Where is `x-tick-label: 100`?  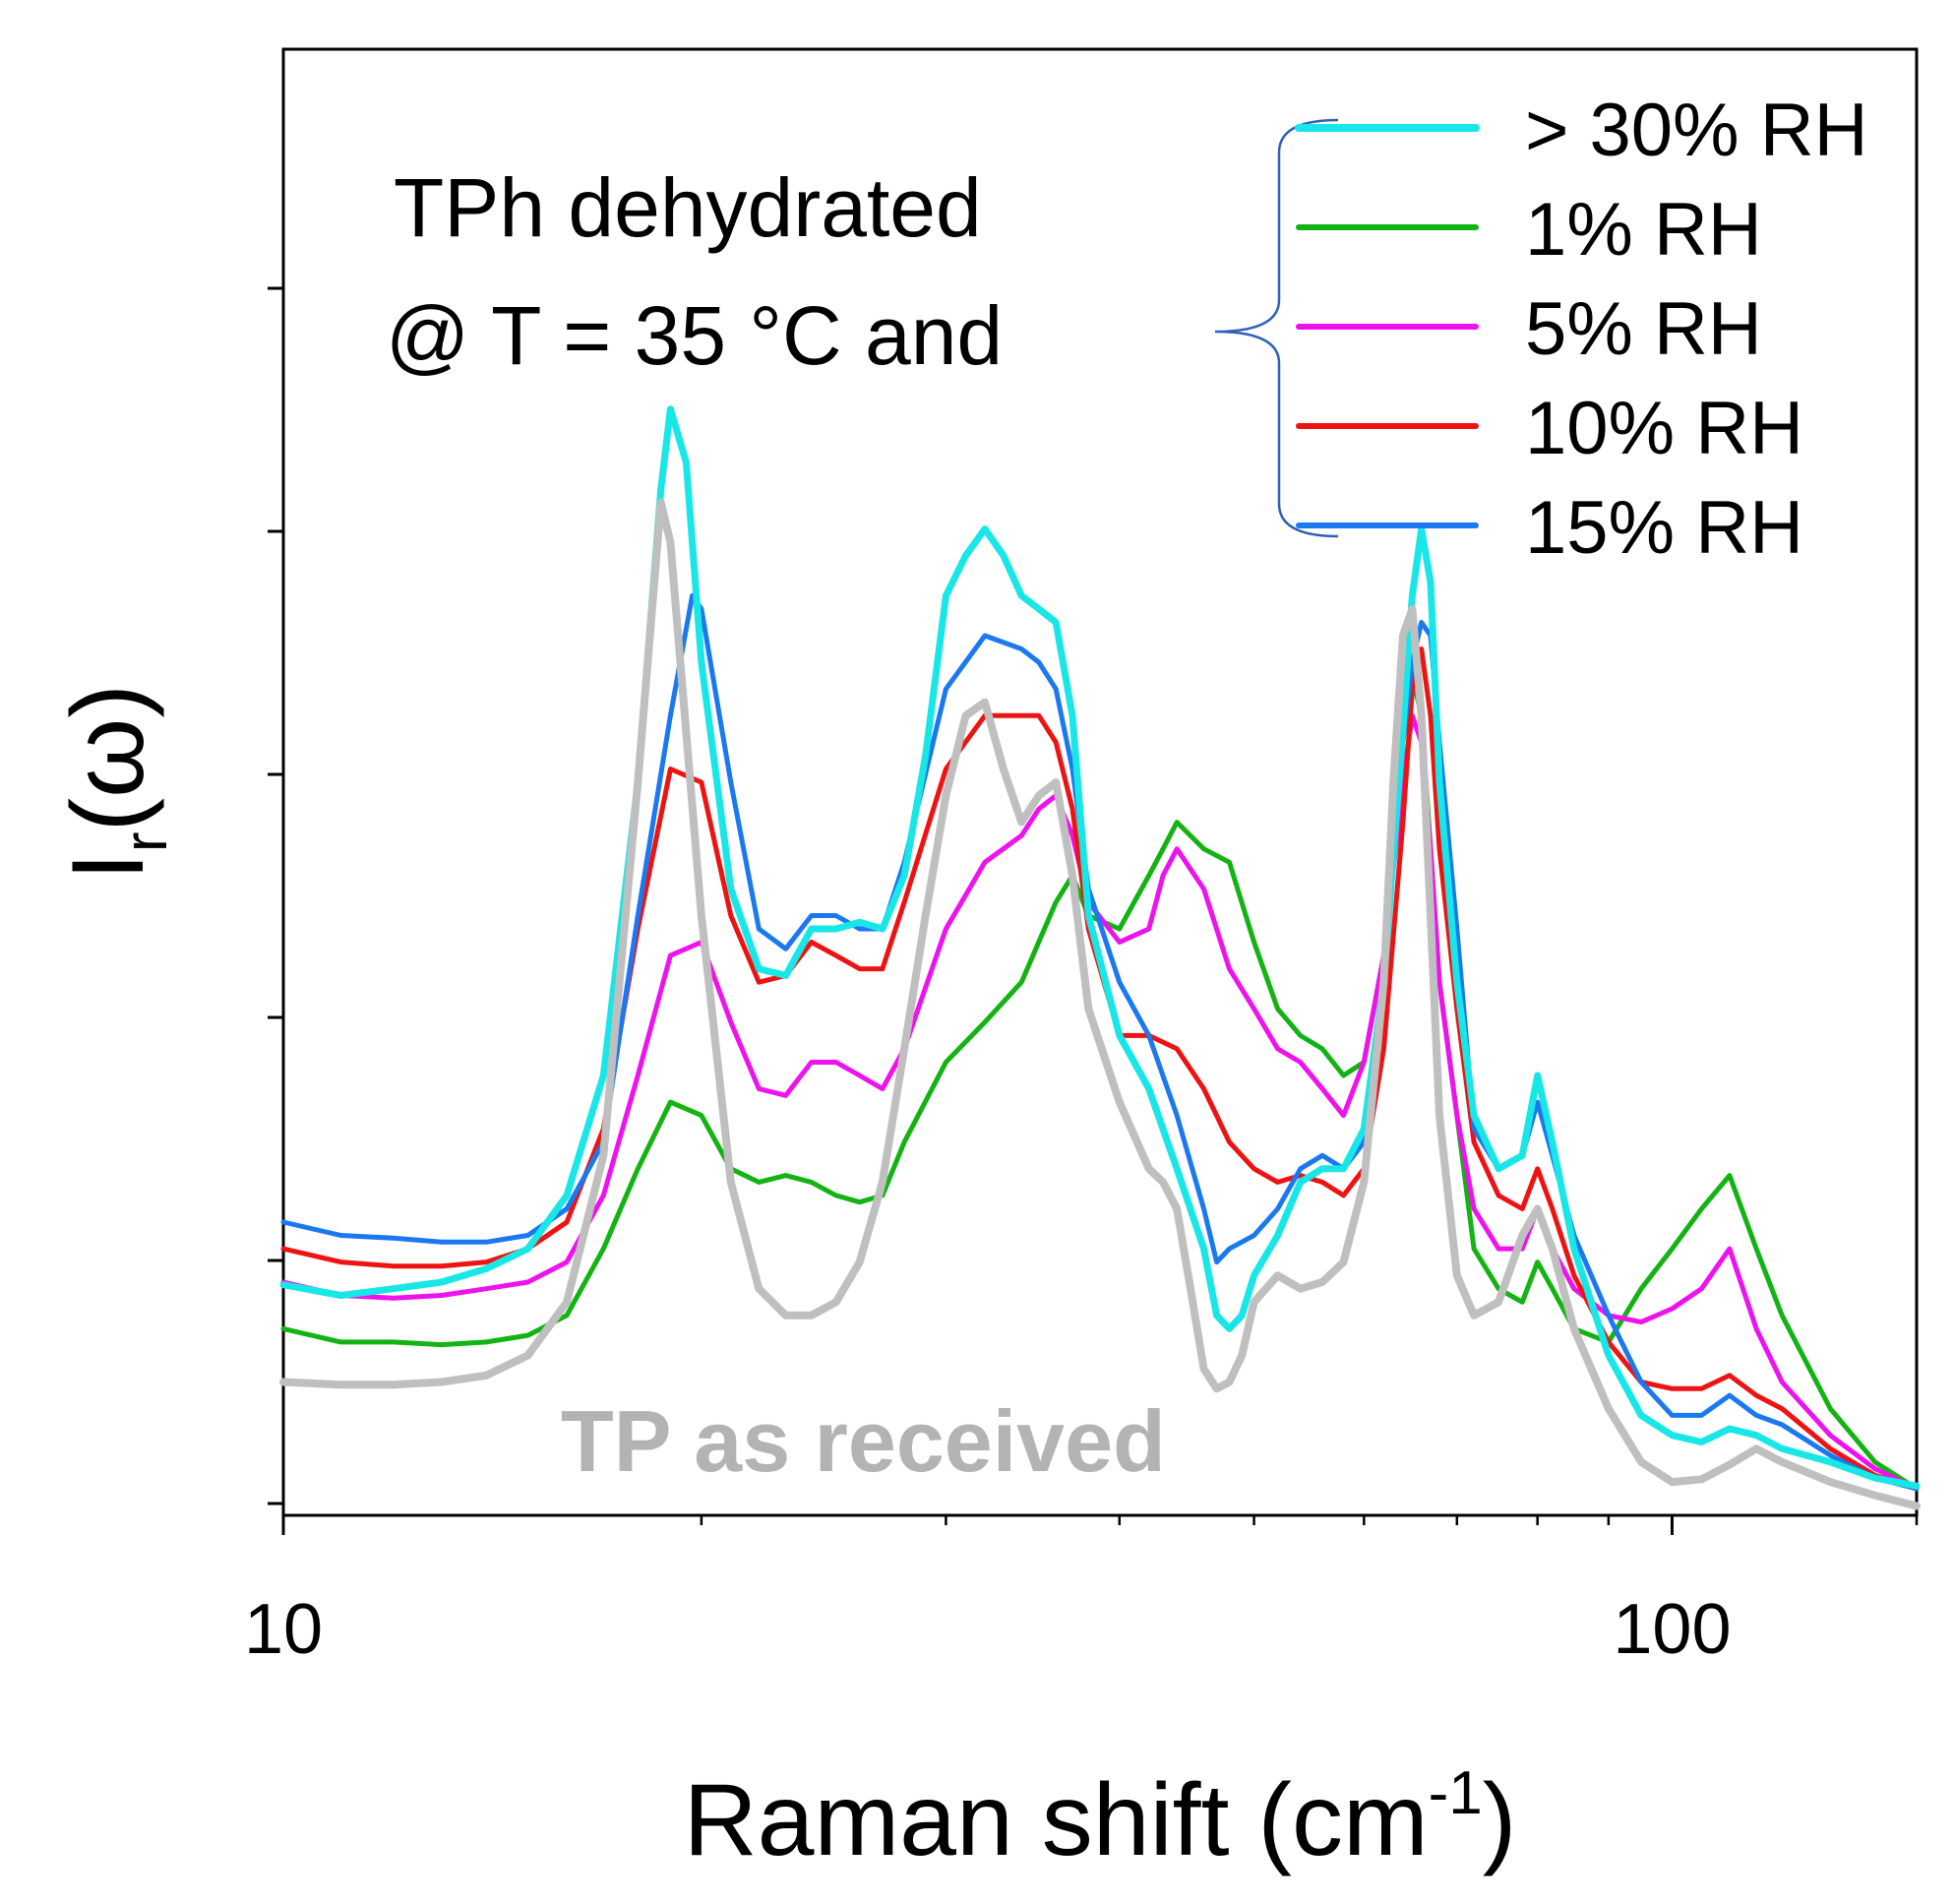
x-tick-label: 100 is located at coordinates (1672, 1629).